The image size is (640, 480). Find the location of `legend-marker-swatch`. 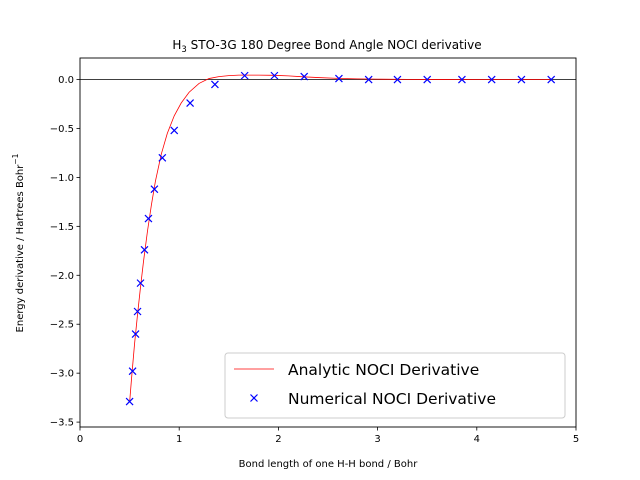

legend-marker-swatch is located at coordinates (254, 398).